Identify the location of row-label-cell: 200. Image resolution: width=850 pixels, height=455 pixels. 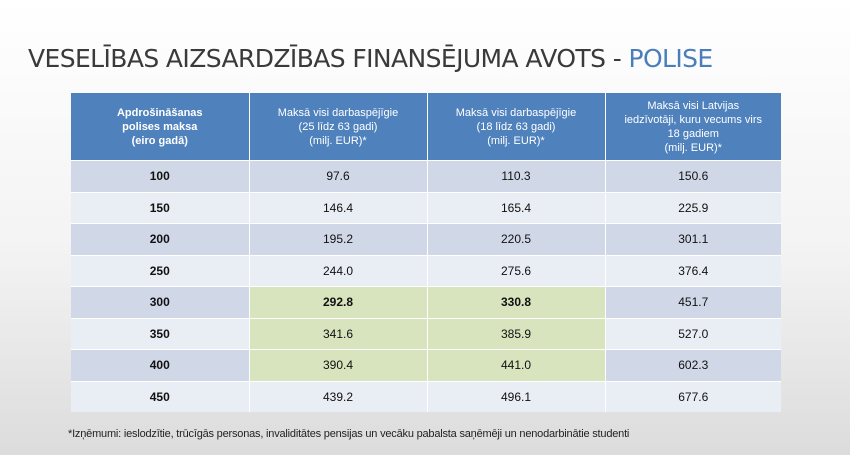
(160, 239).